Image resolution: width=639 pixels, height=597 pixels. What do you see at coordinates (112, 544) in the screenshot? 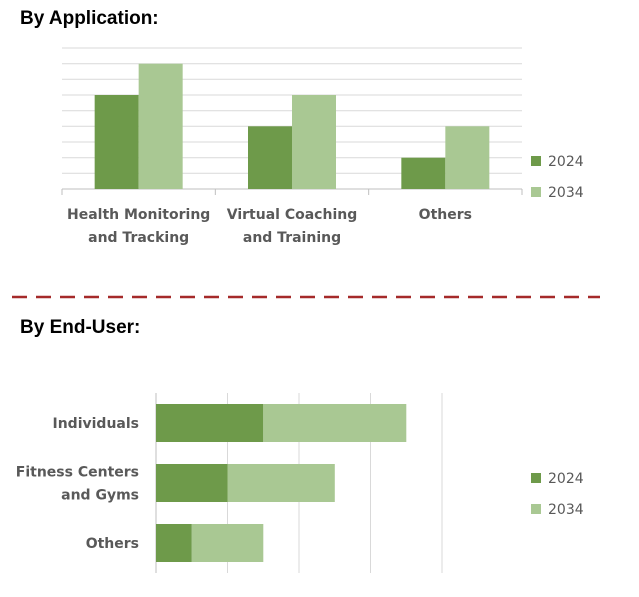
I see `y-tick-label: Others` at bounding box center [112, 544].